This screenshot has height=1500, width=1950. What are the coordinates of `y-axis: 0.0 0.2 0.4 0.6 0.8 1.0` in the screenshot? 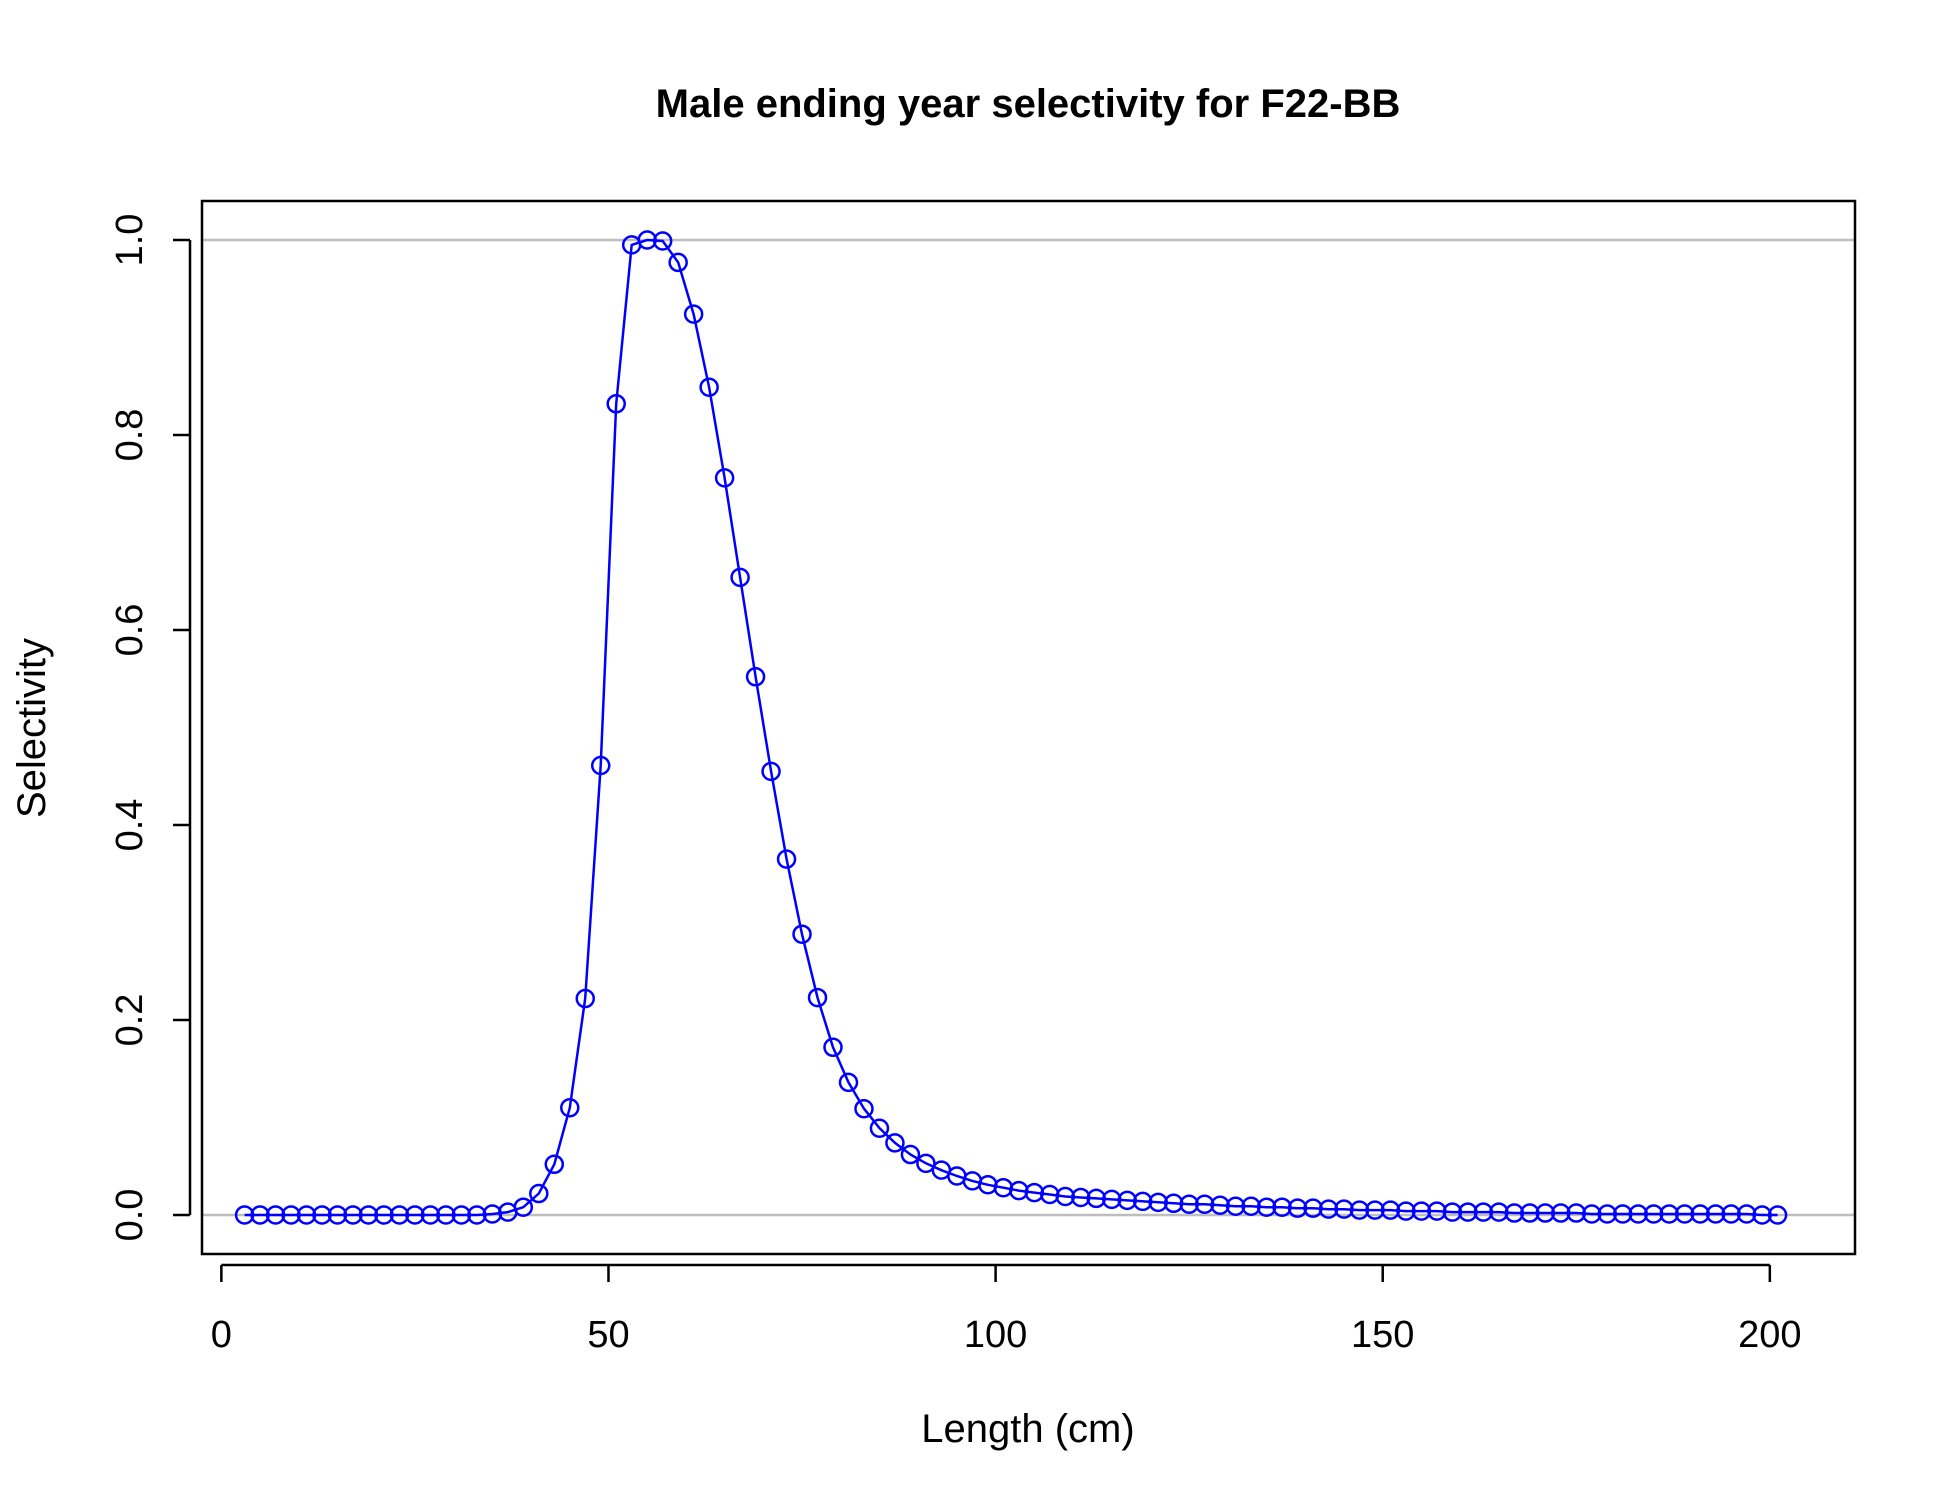 It's located at (150, 728).